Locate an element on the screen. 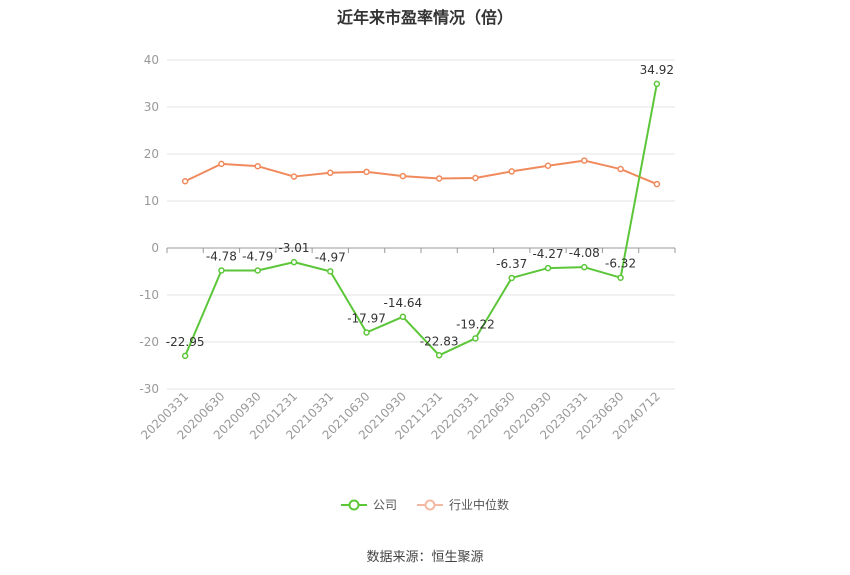 The height and width of the screenshot is (575, 850). data-label: -22.95 is located at coordinates (185, 342).